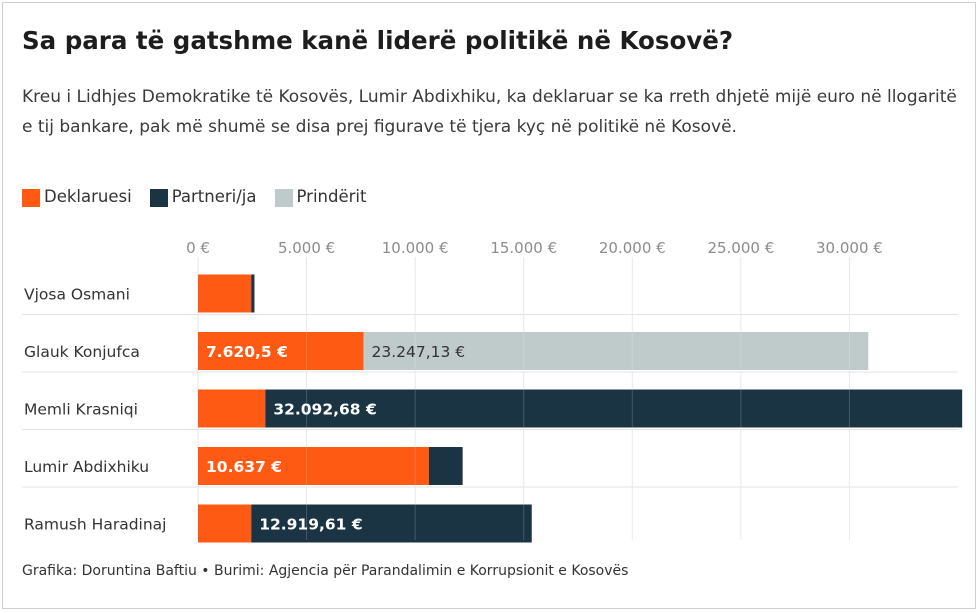  I want to click on x-tick-label: 5.000 €, so click(306, 248).